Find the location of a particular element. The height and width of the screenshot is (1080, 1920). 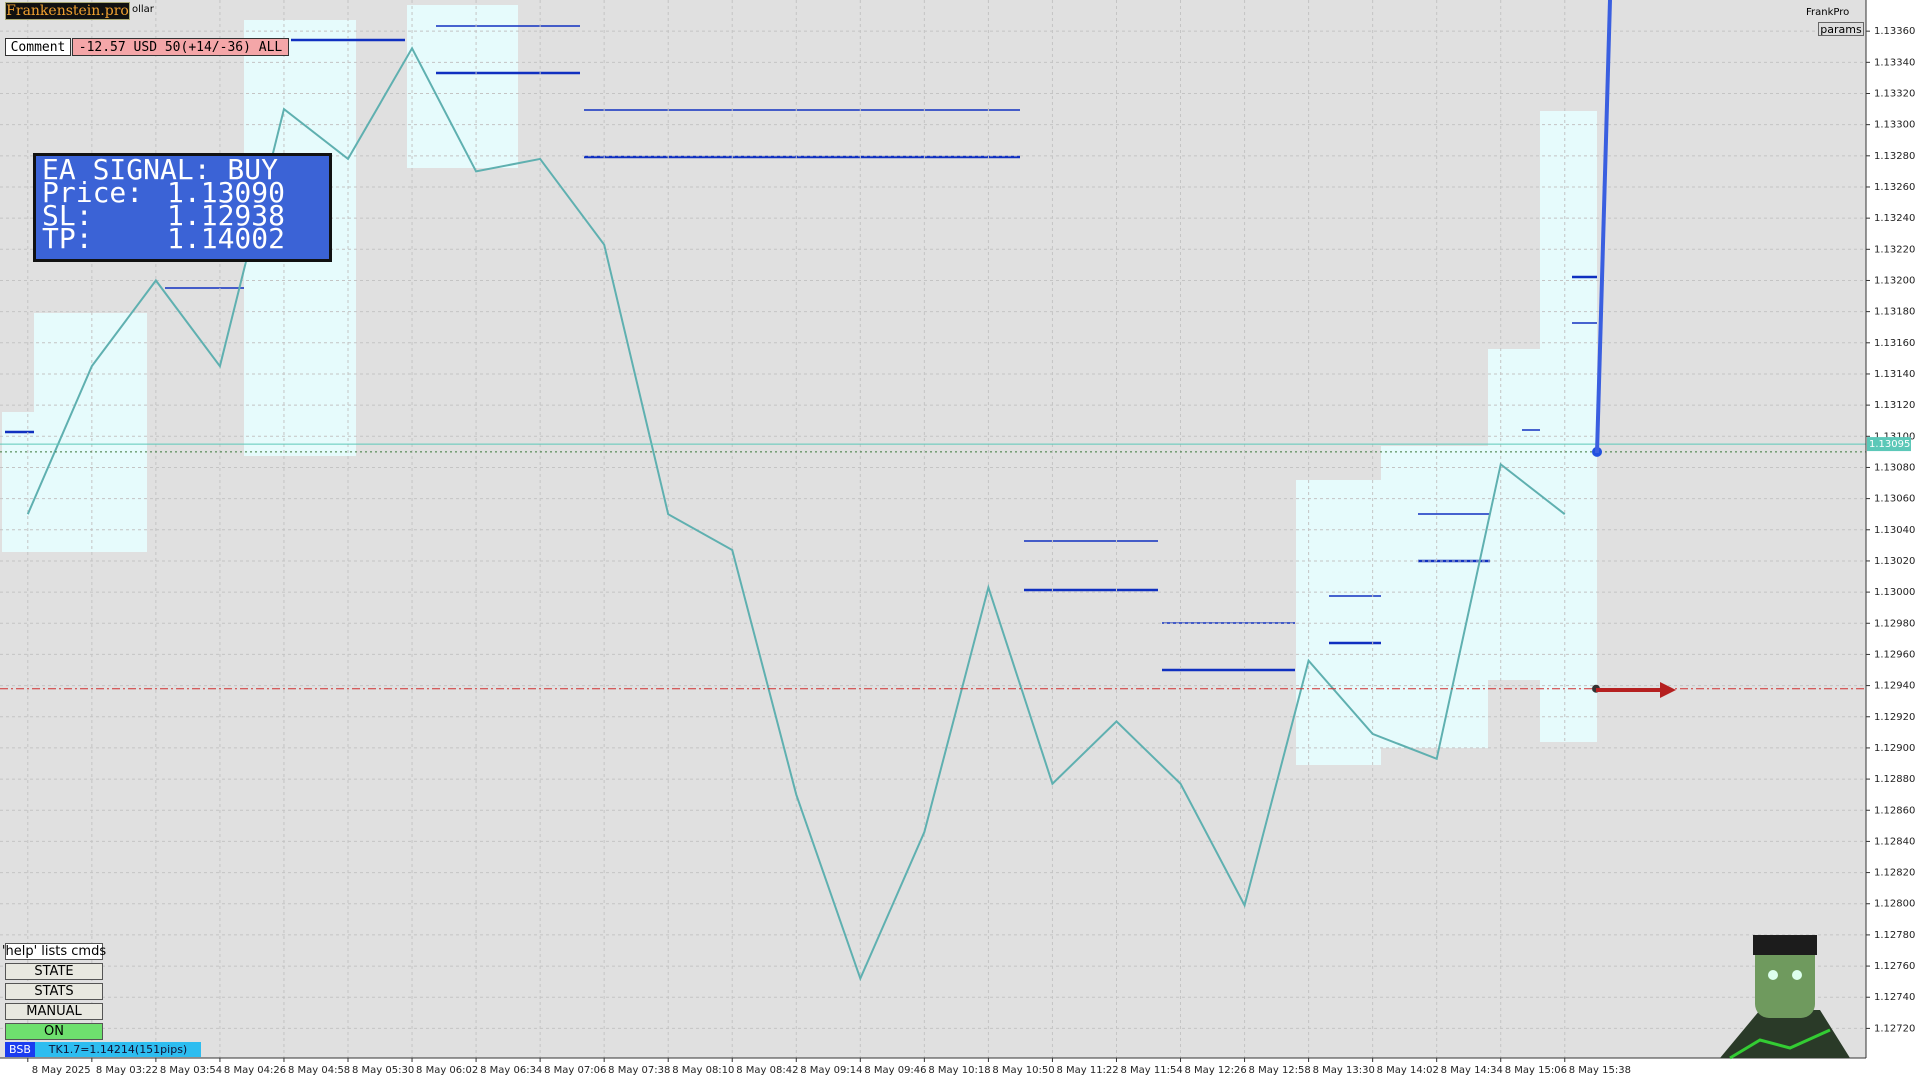

x-tick-label: 8 May 10:50 is located at coordinates (1023, 1070).